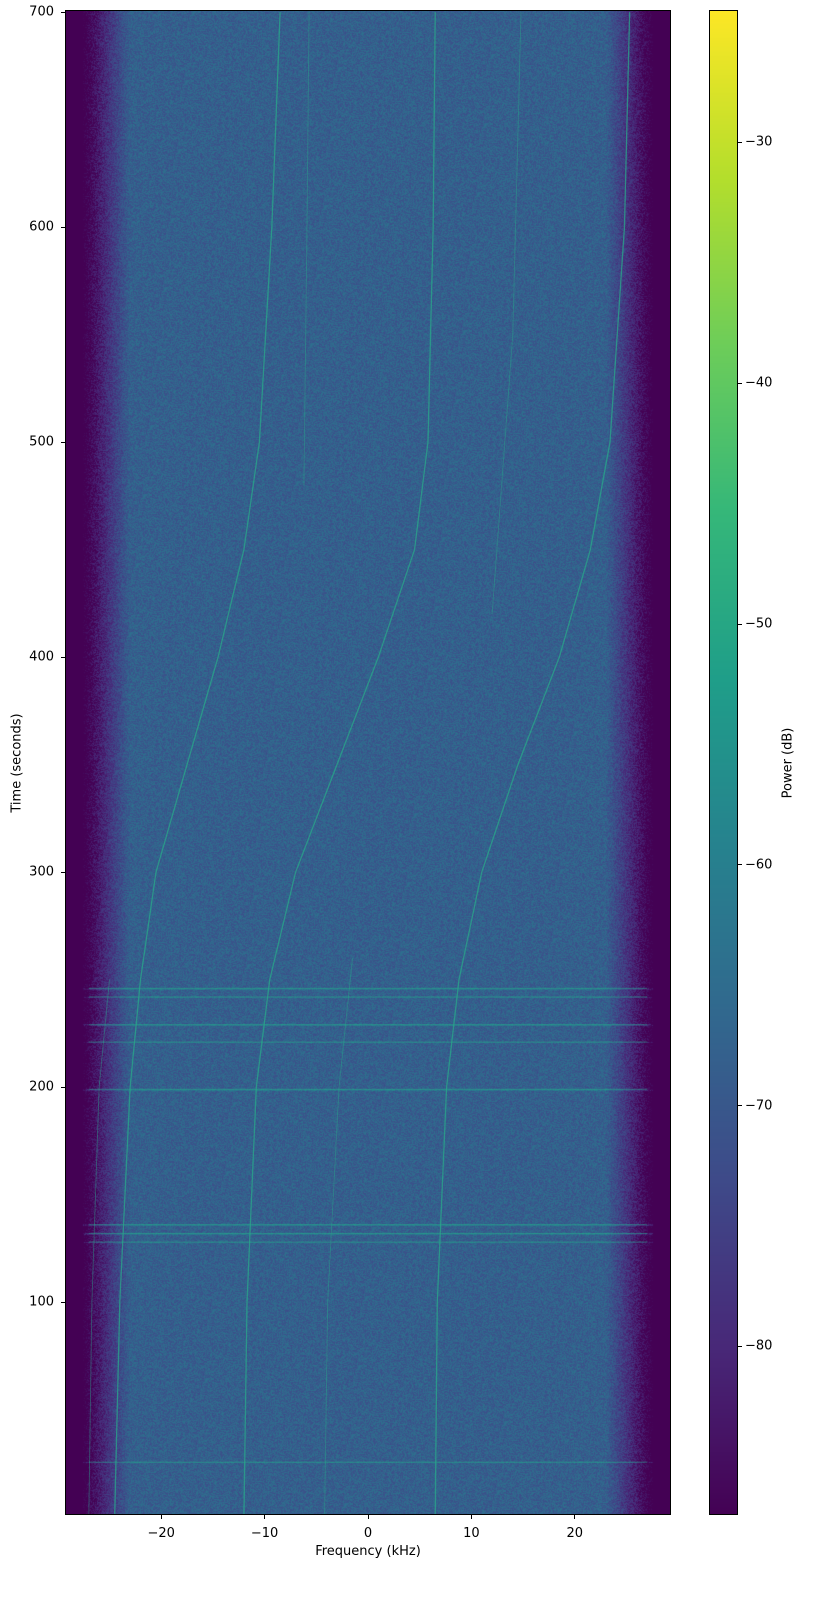 This screenshot has height=1603, width=823. What do you see at coordinates (471, 1533) in the screenshot?
I see `x-tick-label: 10` at bounding box center [471, 1533].